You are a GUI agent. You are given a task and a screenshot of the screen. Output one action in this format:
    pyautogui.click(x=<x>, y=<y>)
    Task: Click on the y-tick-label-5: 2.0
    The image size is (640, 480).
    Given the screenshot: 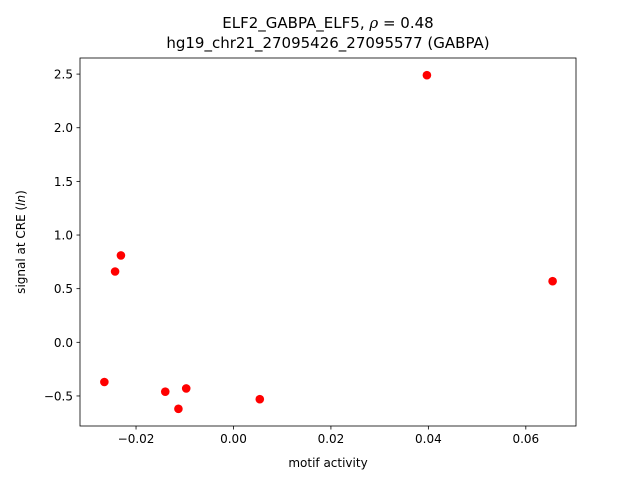 What is the action you would take?
    pyautogui.click(x=63, y=128)
    